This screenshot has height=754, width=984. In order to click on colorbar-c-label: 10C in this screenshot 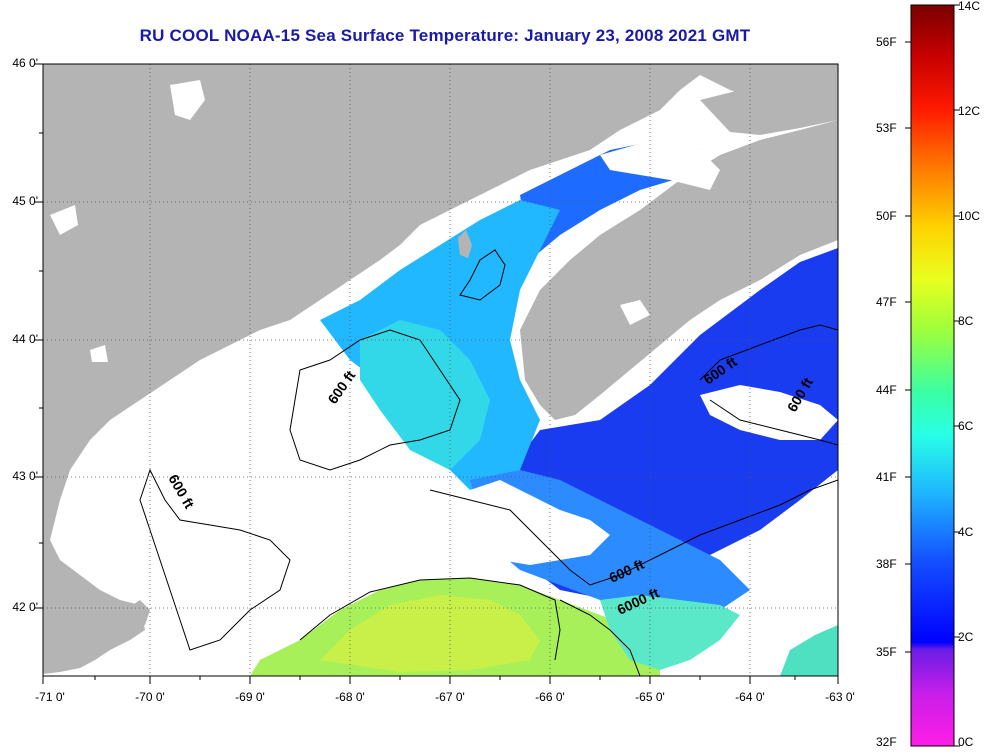, I will do `click(969, 216)`.